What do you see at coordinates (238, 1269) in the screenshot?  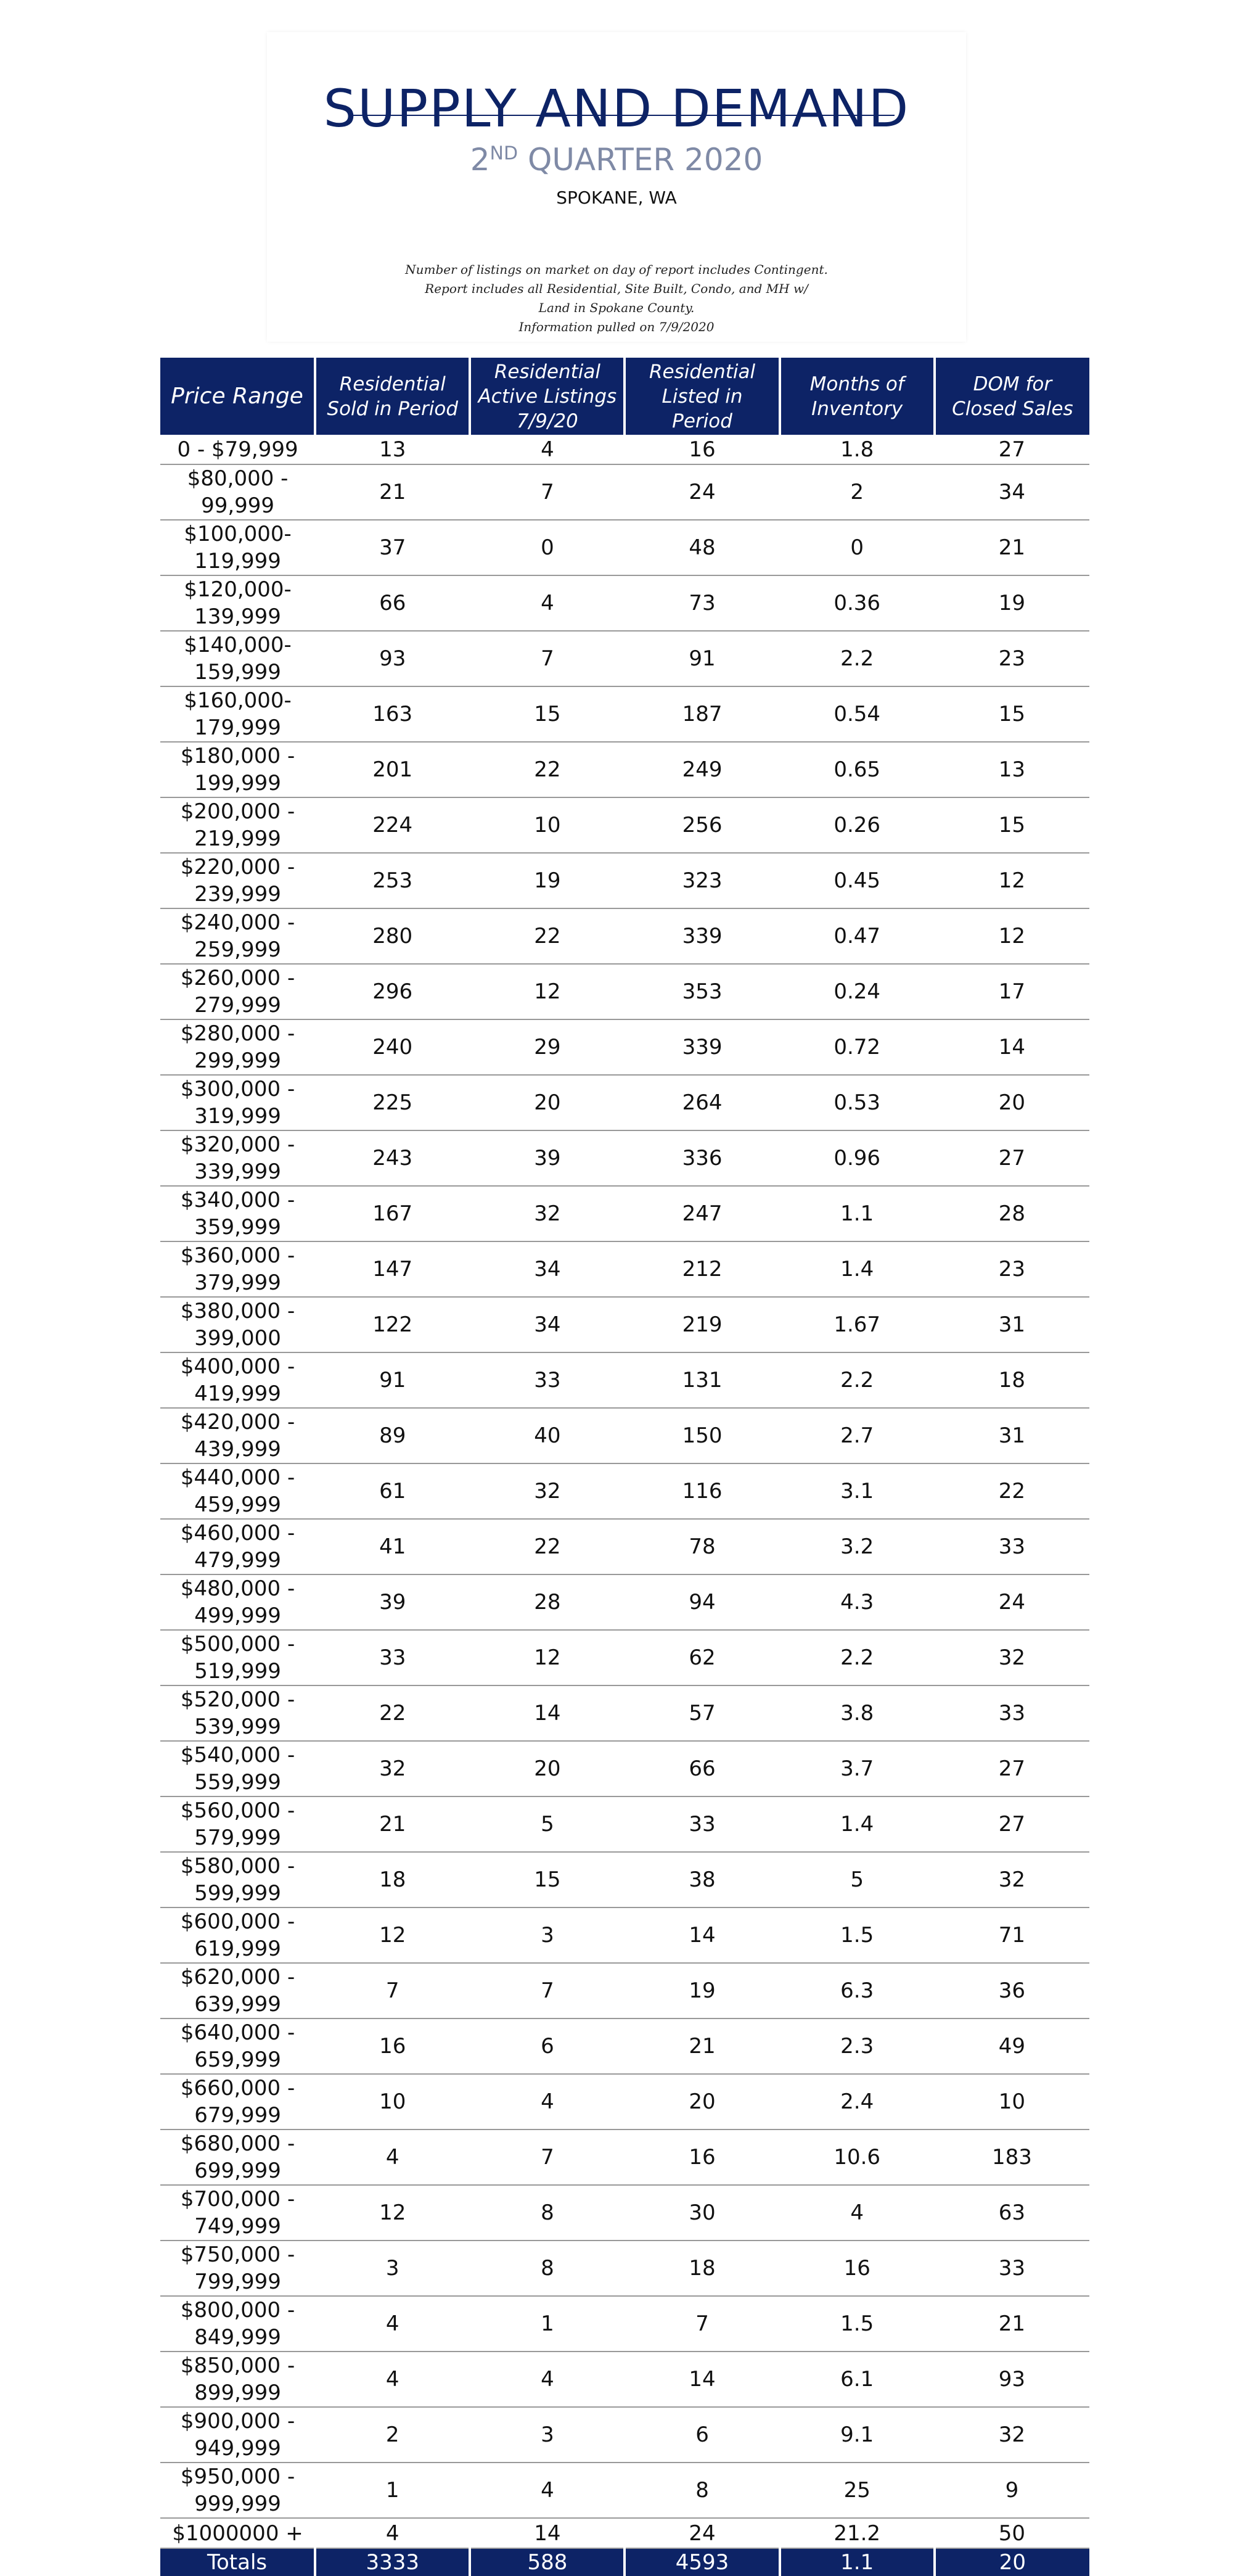 I see `price-range: $360,000 - 379,999` at bounding box center [238, 1269].